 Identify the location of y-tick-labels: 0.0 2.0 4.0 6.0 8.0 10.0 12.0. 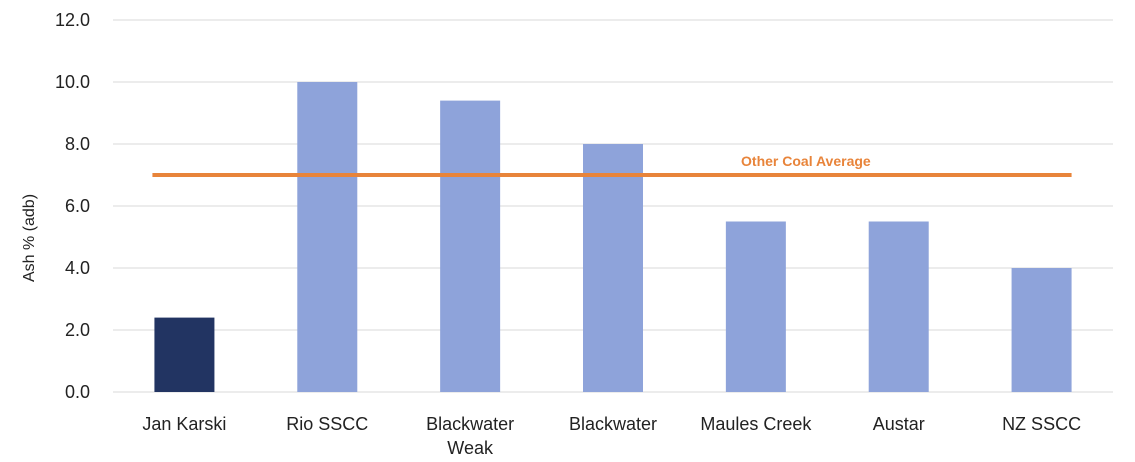
(72, 206).